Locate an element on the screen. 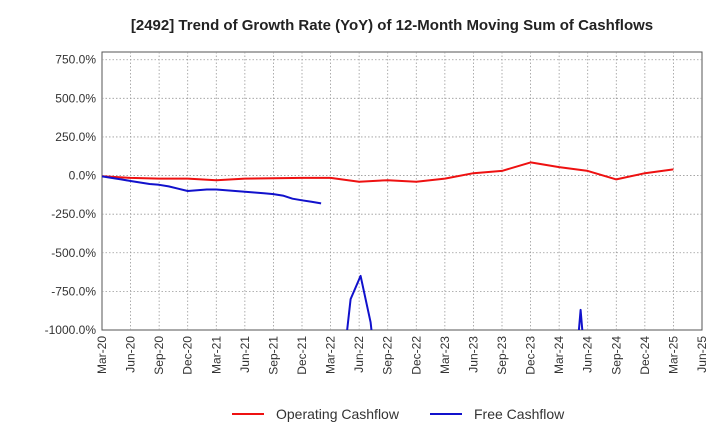 This screenshot has height=440, width=720. legend-label-free-cashflow: Free Cashflow is located at coordinates (519, 414).